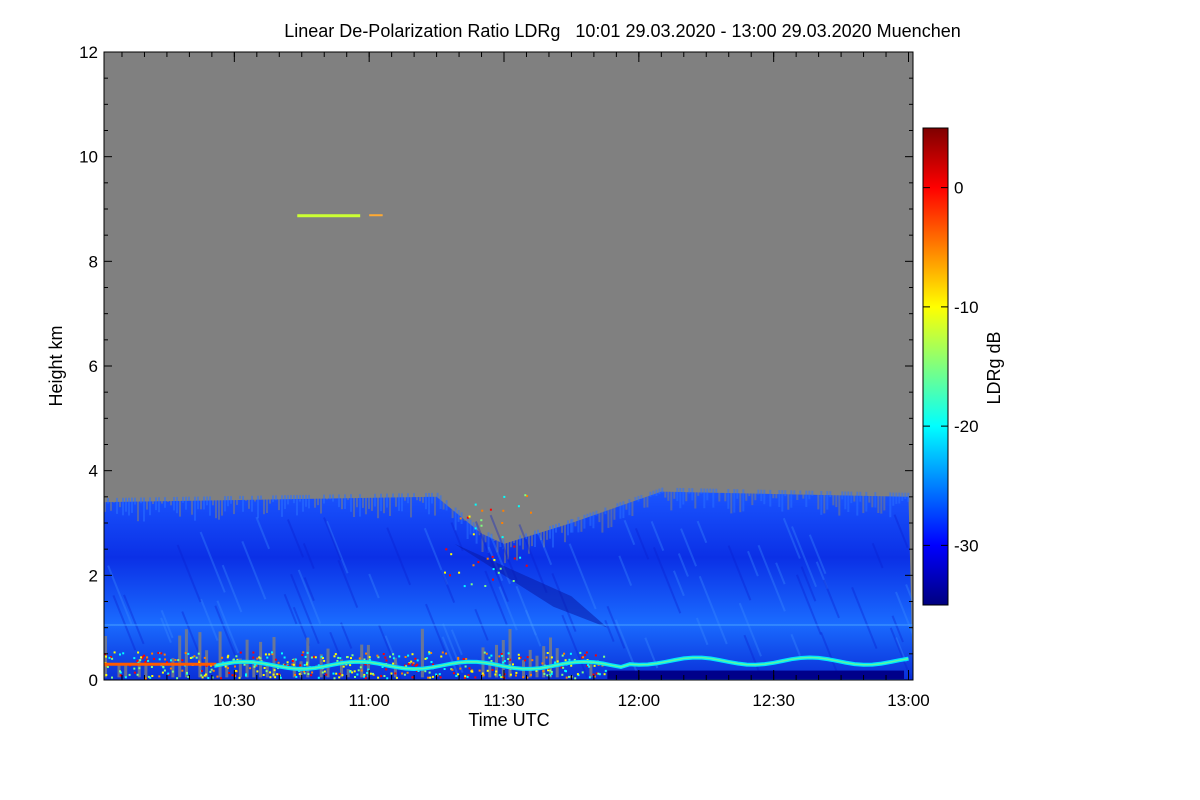 This screenshot has width=1200, height=800. I want to click on ground-dark-band, so click(756, 674).